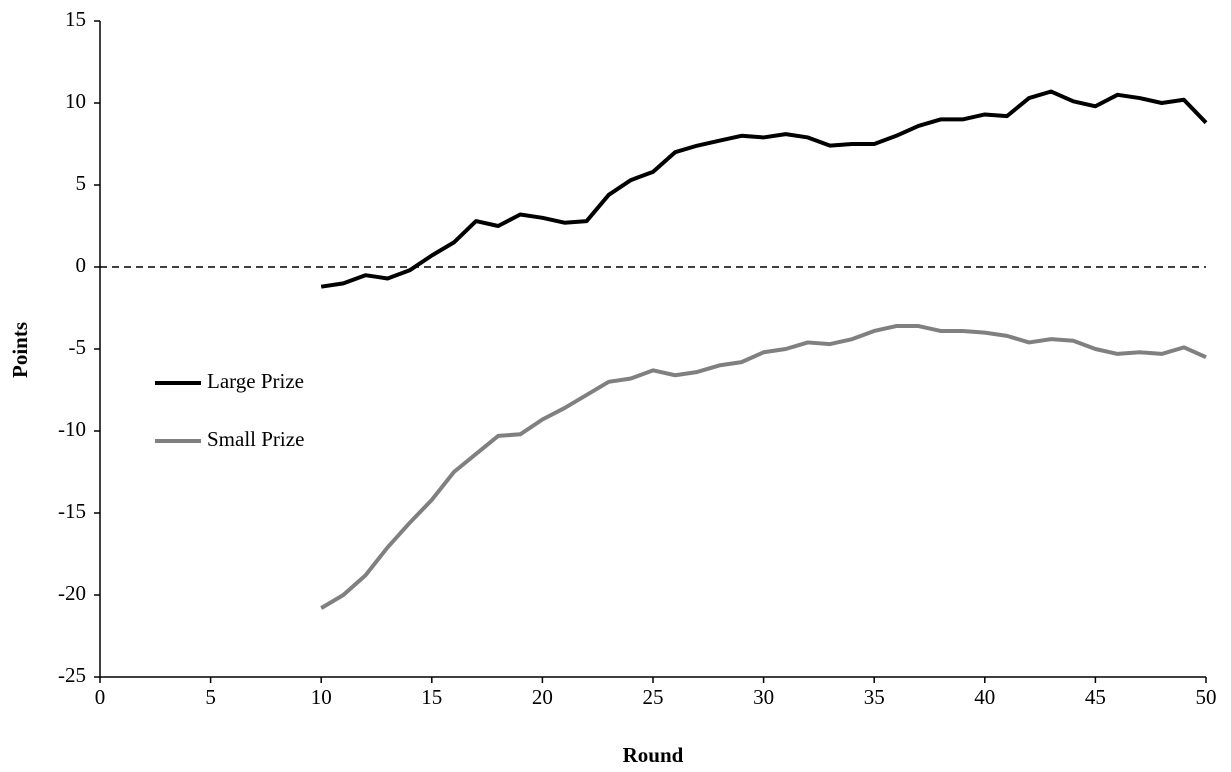 The image size is (1231, 772). I want to click on y-tick-label: -15, so click(72, 511).